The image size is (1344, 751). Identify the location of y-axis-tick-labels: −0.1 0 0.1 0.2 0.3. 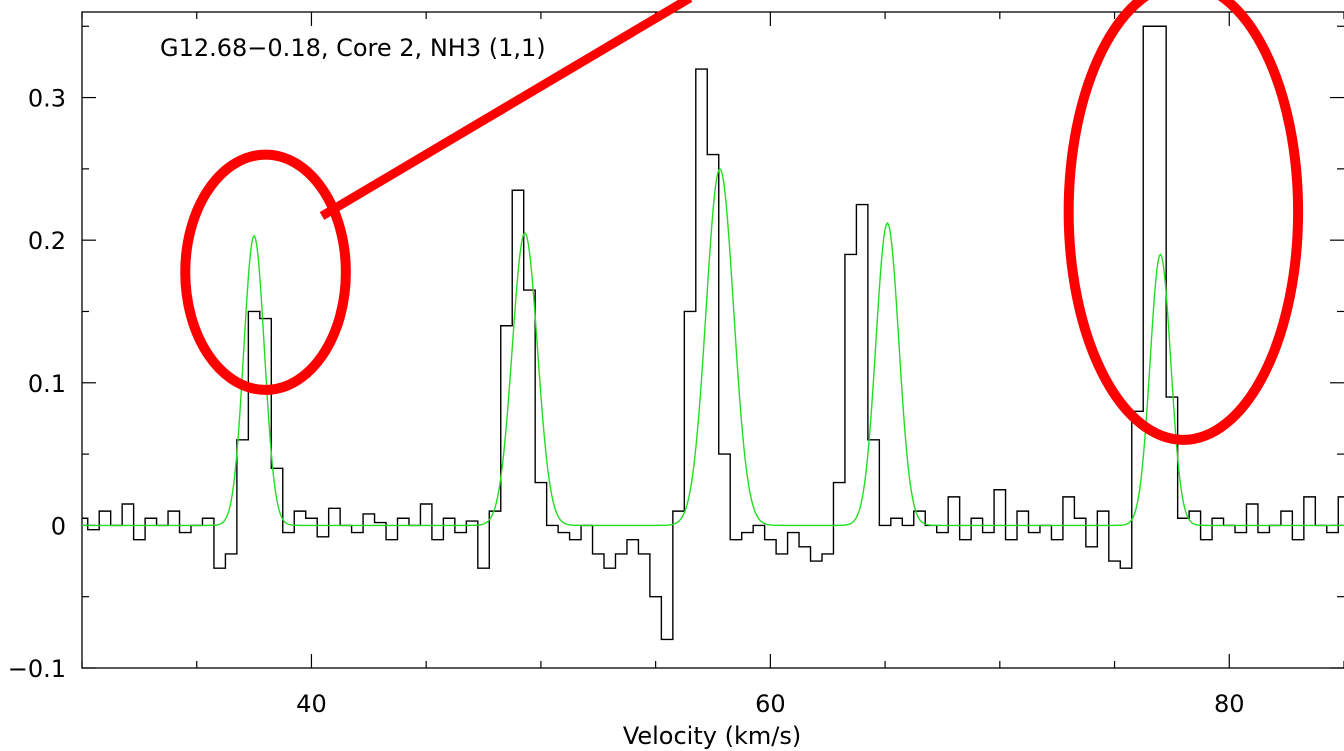
(37, 384).